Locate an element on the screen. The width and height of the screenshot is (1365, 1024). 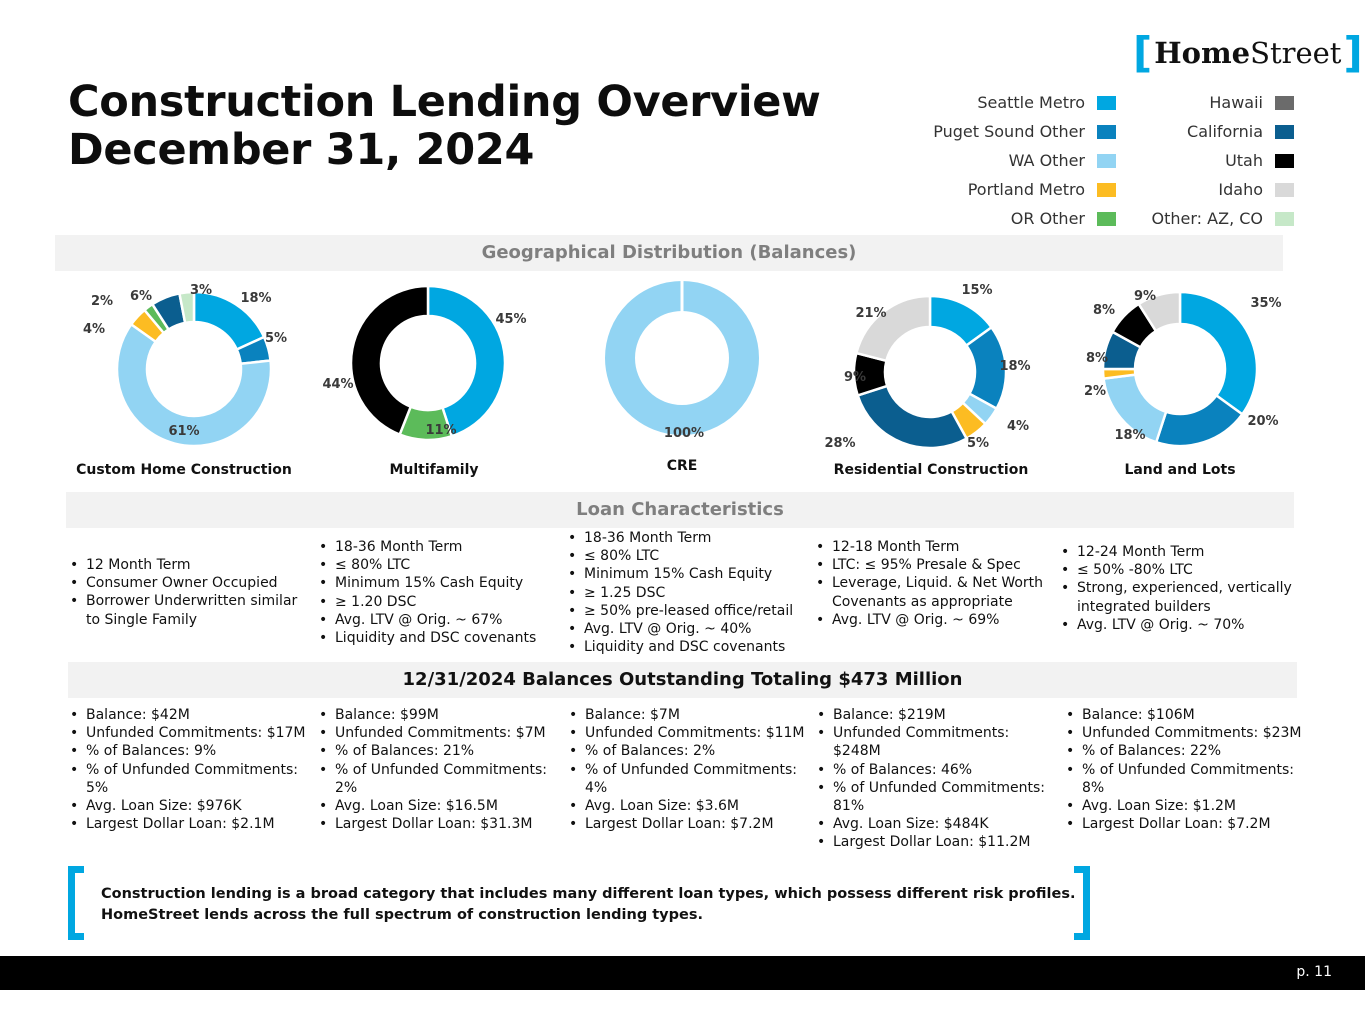
legend-item: Puget Sound Other is located at coordinates (998, 131).